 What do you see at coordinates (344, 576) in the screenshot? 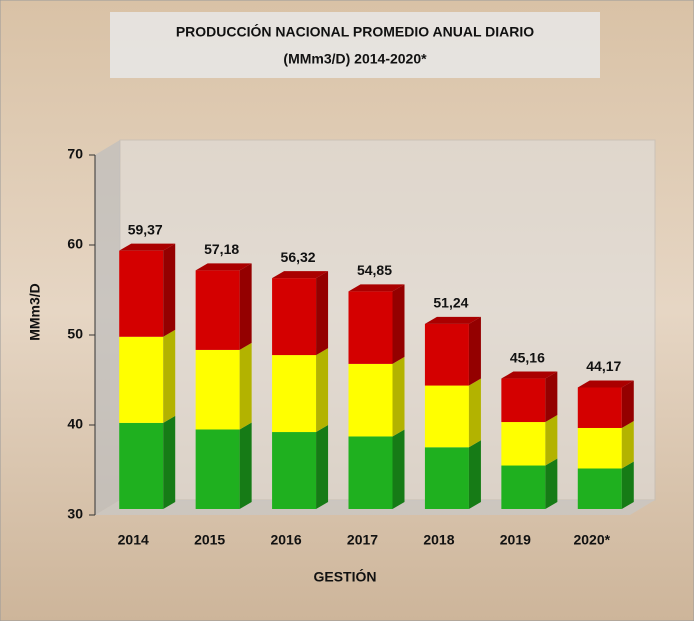
I see `x-axis-title: GESTIÓN` at bounding box center [344, 576].